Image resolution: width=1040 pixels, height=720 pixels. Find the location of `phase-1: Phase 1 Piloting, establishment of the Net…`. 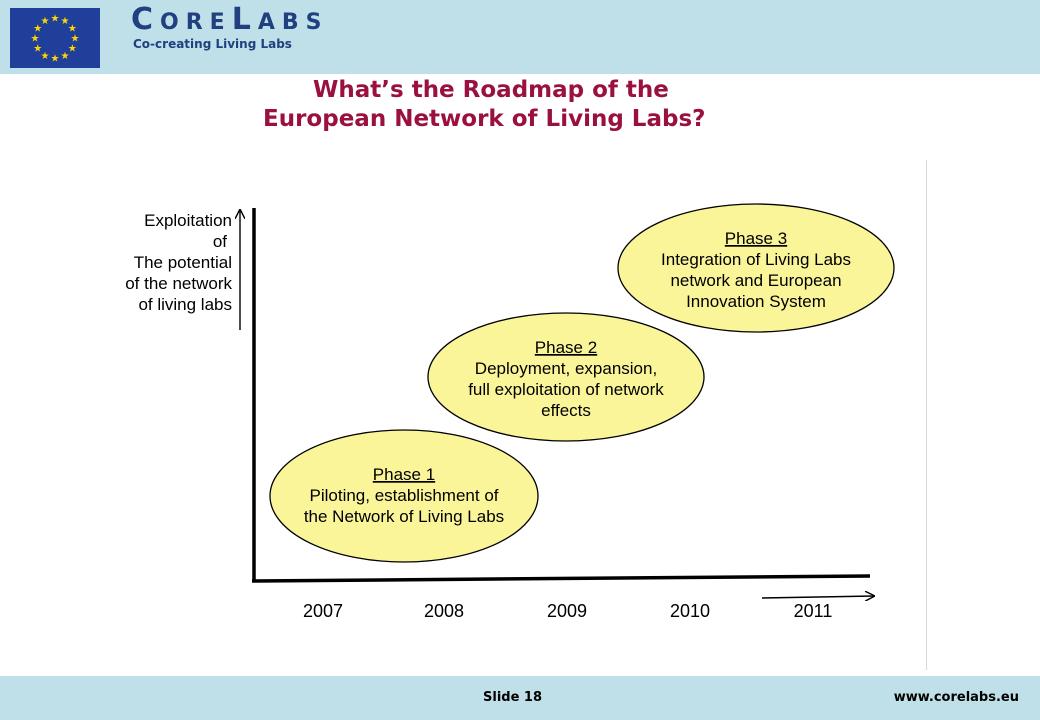

phase-1: Phase 1 Piloting, establishment of the Net… is located at coordinates (404, 496).